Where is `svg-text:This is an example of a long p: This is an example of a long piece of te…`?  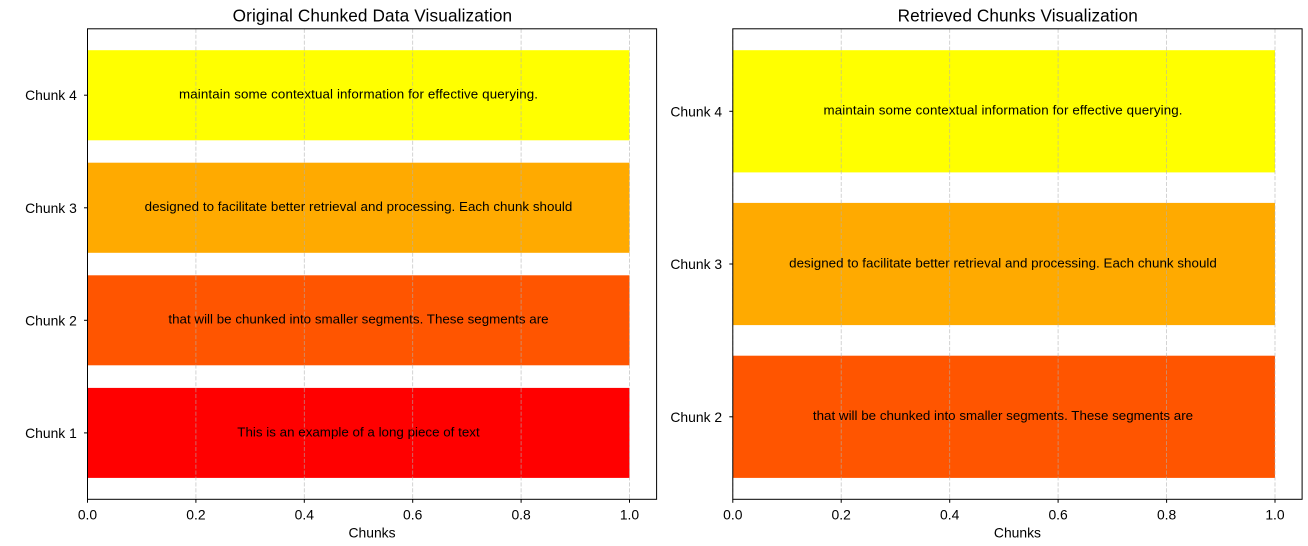
svg-text:This is an example of a long p: This is an example of a long piece of te… is located at coordinates (358, 431).